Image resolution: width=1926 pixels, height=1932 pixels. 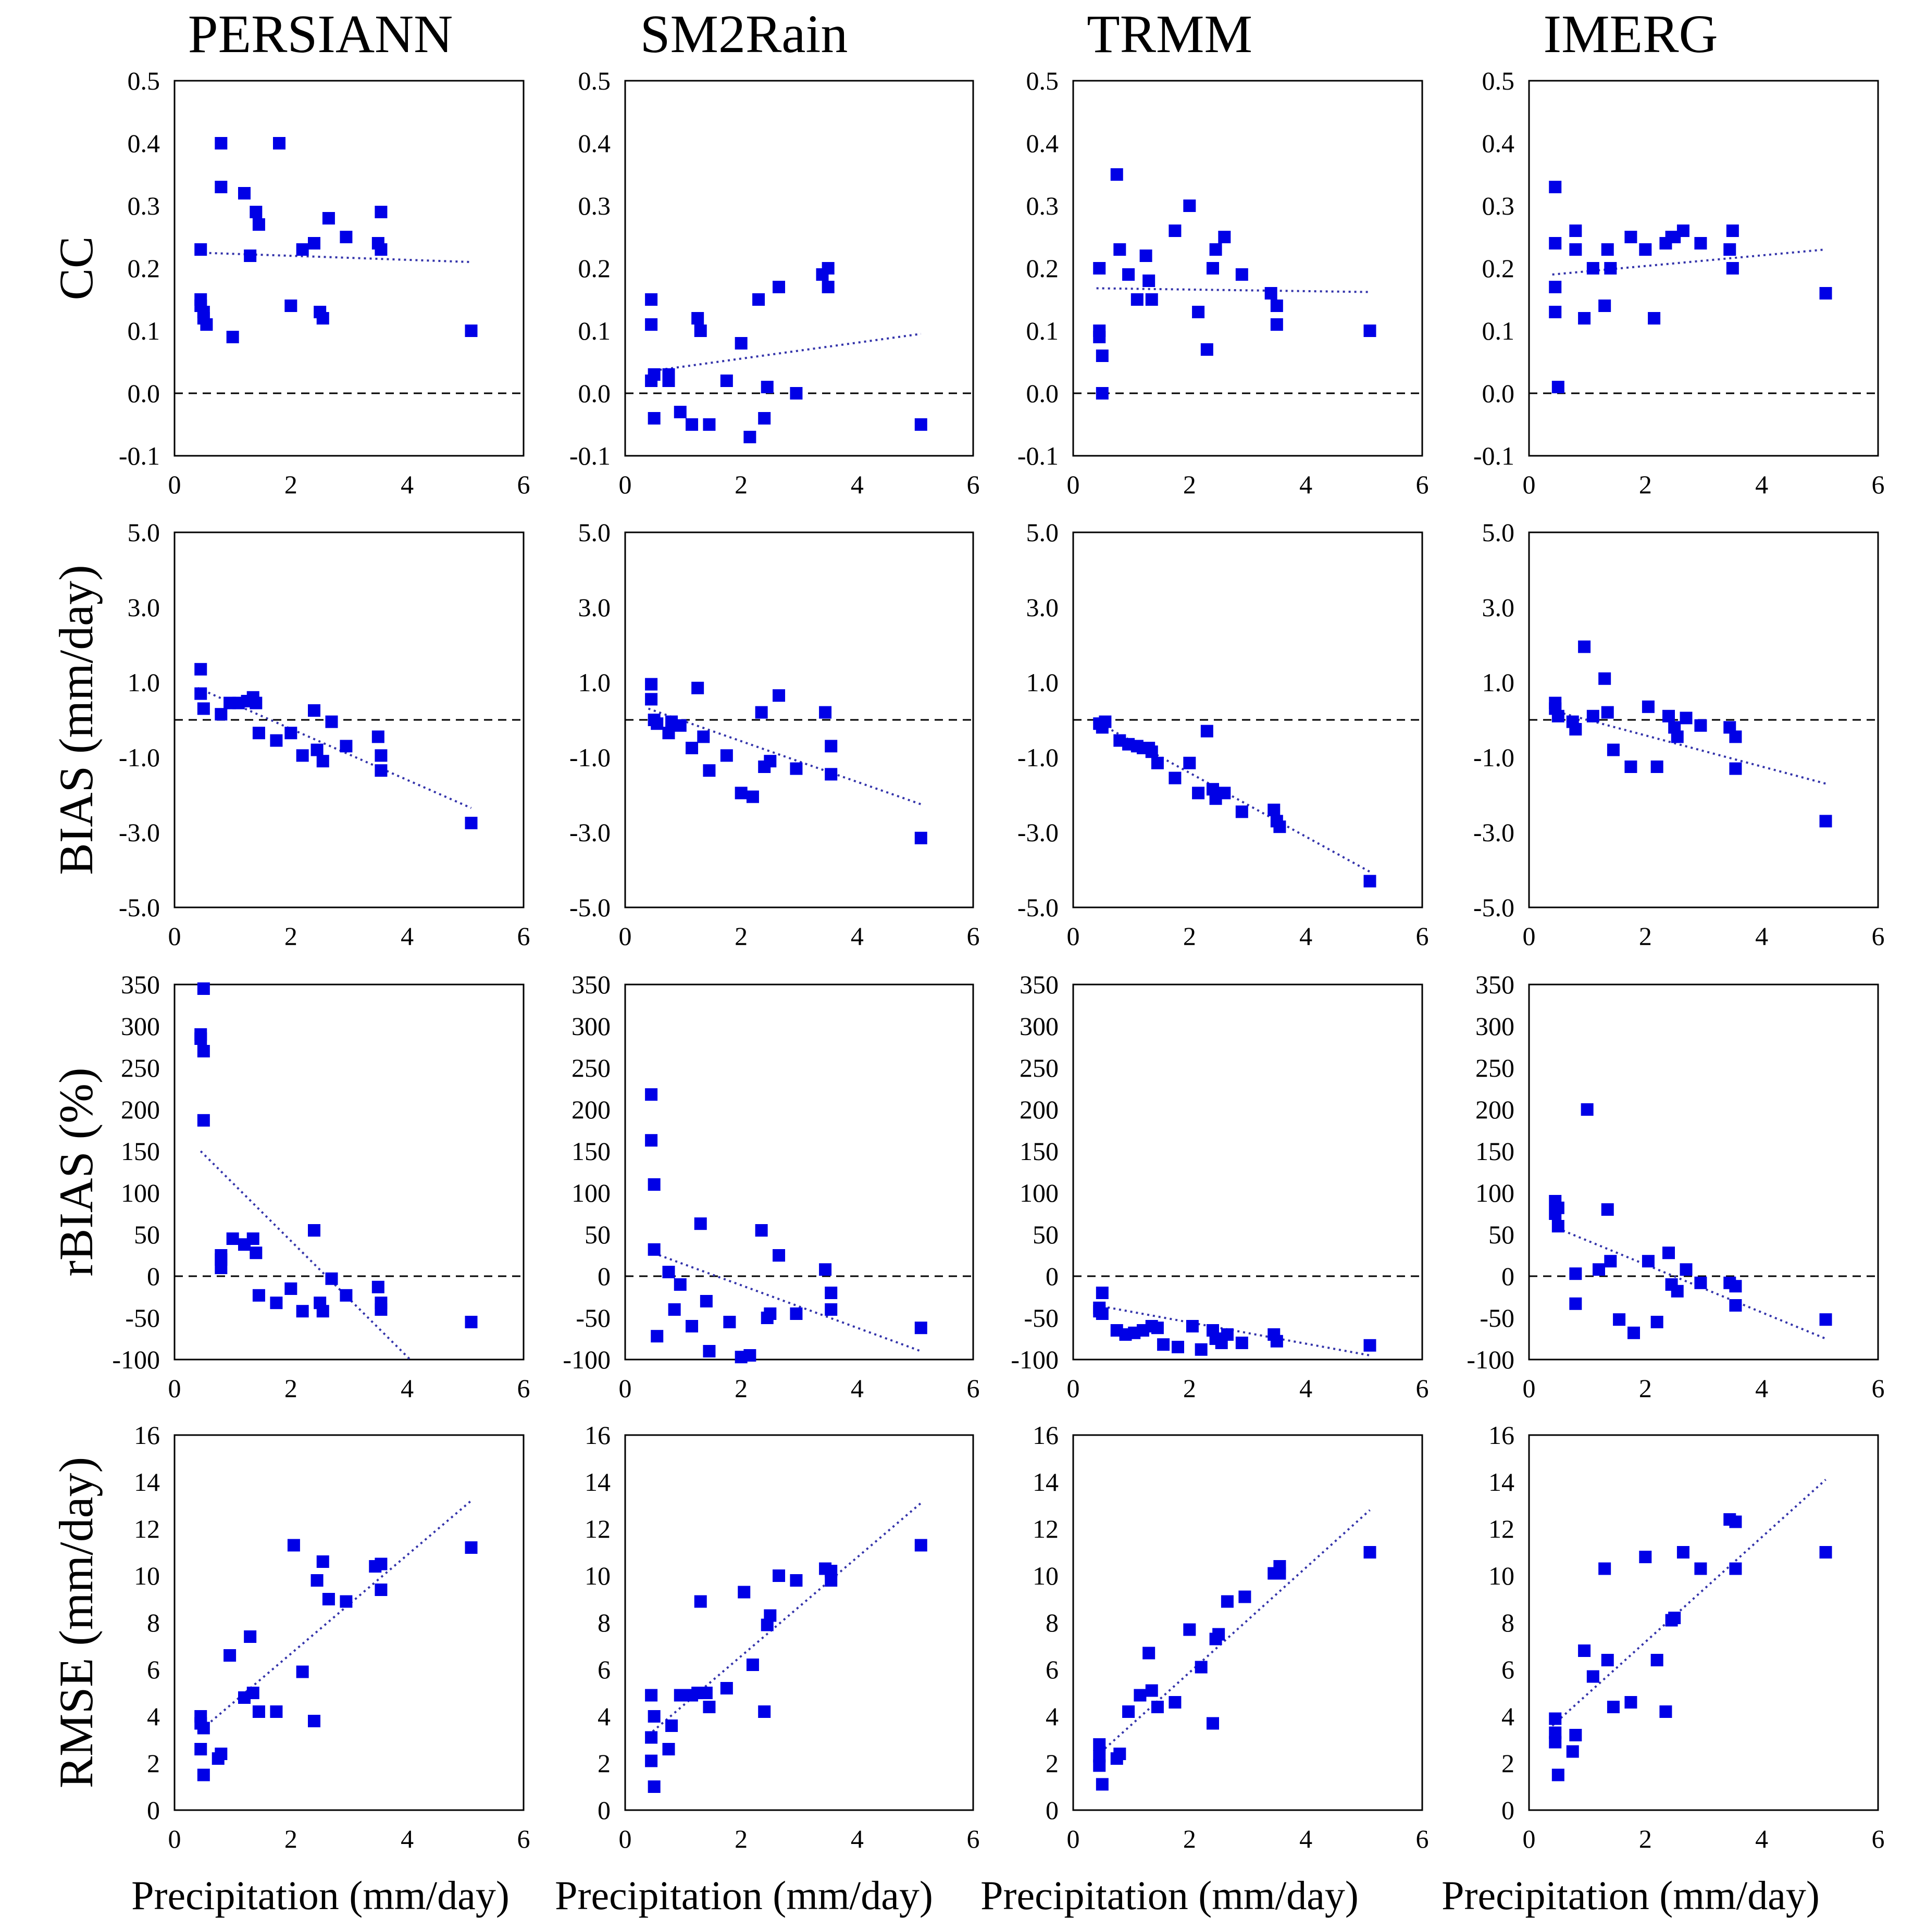 What do you see at coordinates (332, 1636) in the screenshot?
I see `panel-persiann-rmse: 0 2 4 6 8 10 12 14 16 0 2 4 6` at bounding box center [332, 1636].